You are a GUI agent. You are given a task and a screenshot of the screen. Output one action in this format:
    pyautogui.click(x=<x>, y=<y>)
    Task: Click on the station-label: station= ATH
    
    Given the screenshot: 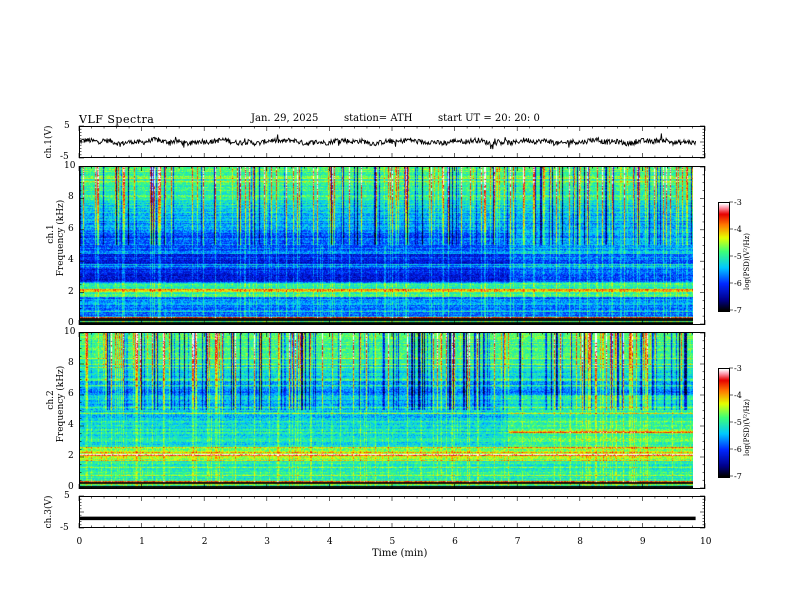 What is the action you would take?
    pyautogui.click(x=378, y=118)
    